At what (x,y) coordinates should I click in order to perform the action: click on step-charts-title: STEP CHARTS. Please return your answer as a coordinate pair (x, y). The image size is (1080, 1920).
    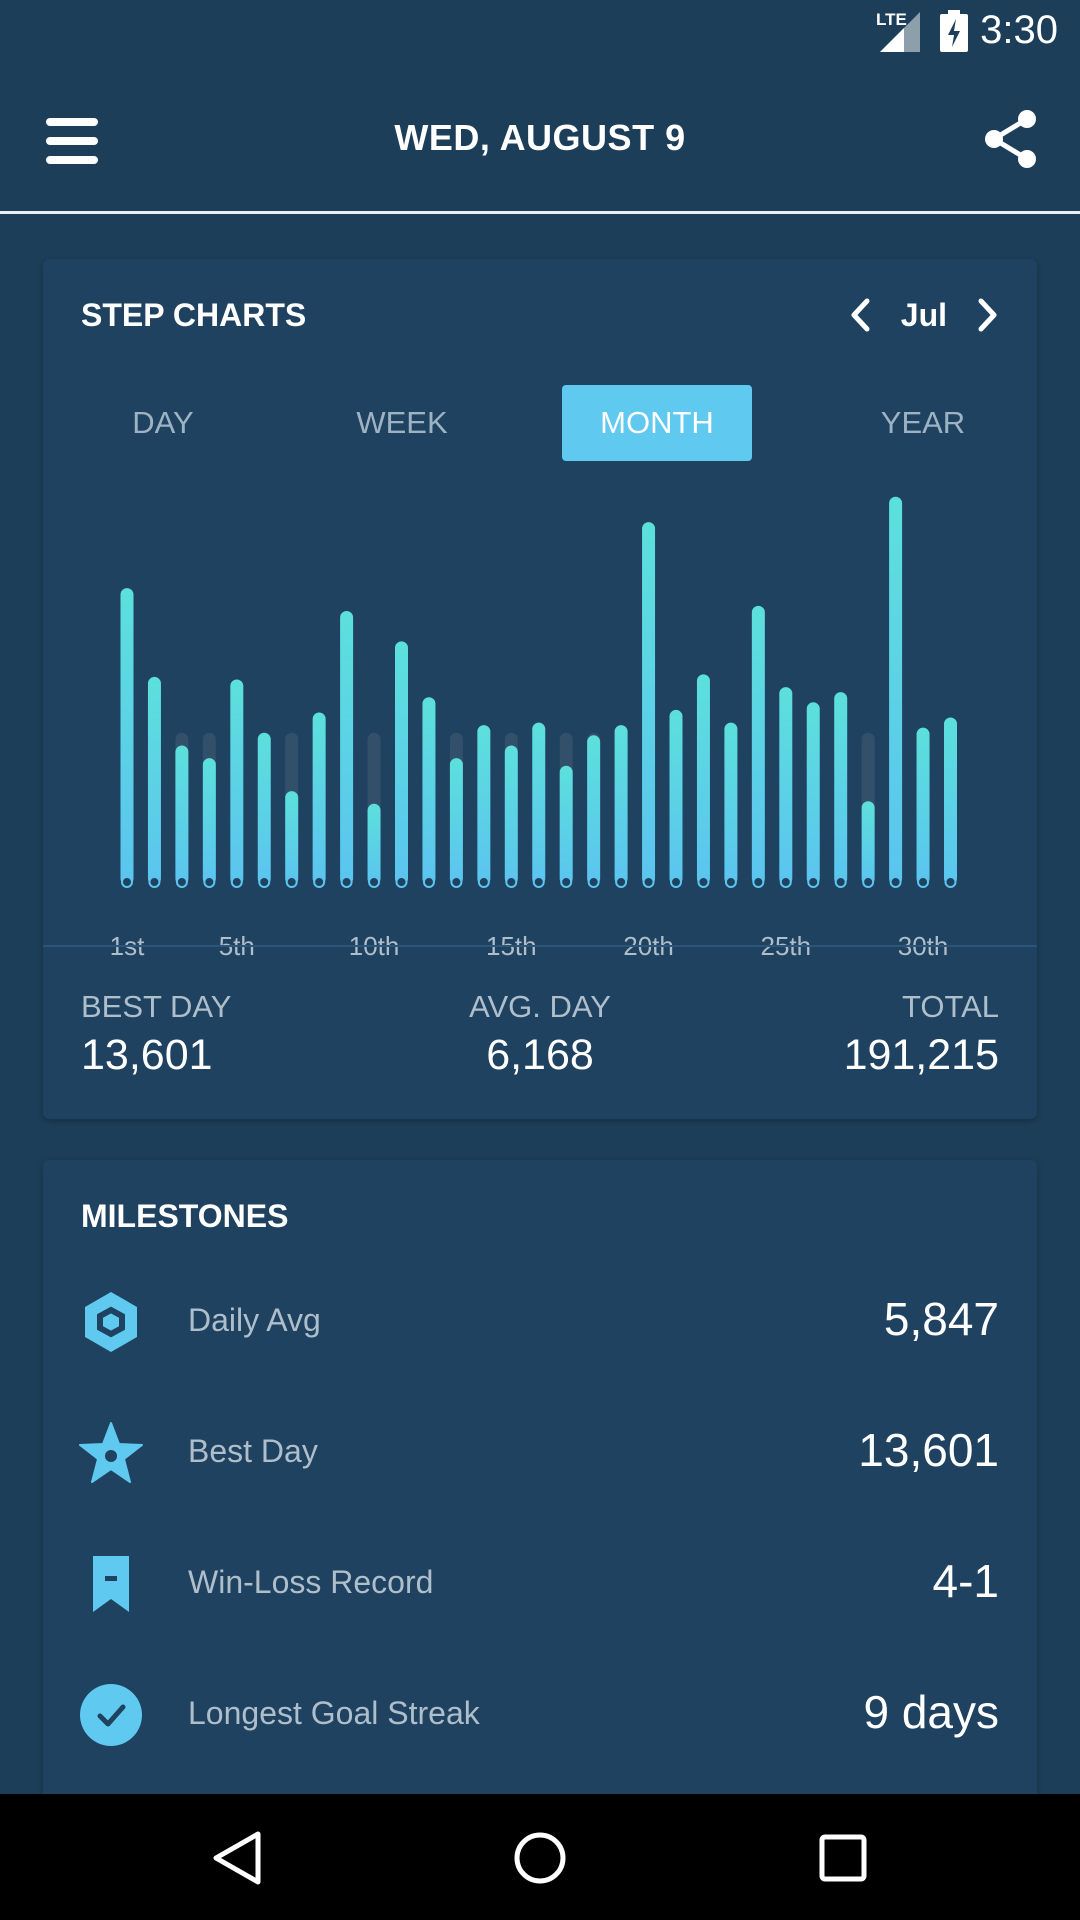
    Looking at the image, I should click on (194, 315).